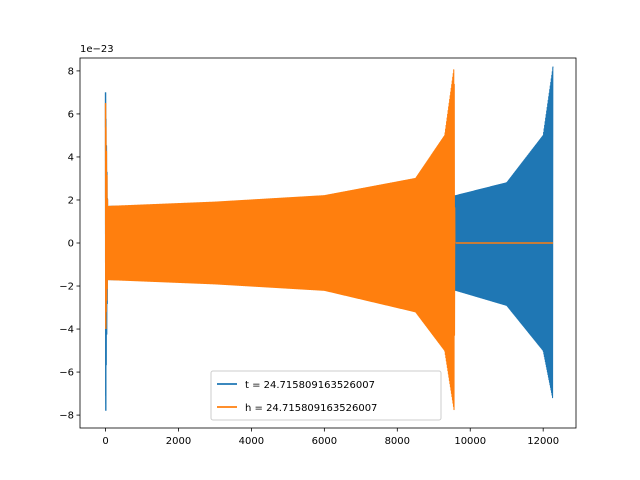 The image size is (640, 480). Describe the element at coordinates (543, 441) in the screenshot. I see `x-tick-label: 12000` at that location.